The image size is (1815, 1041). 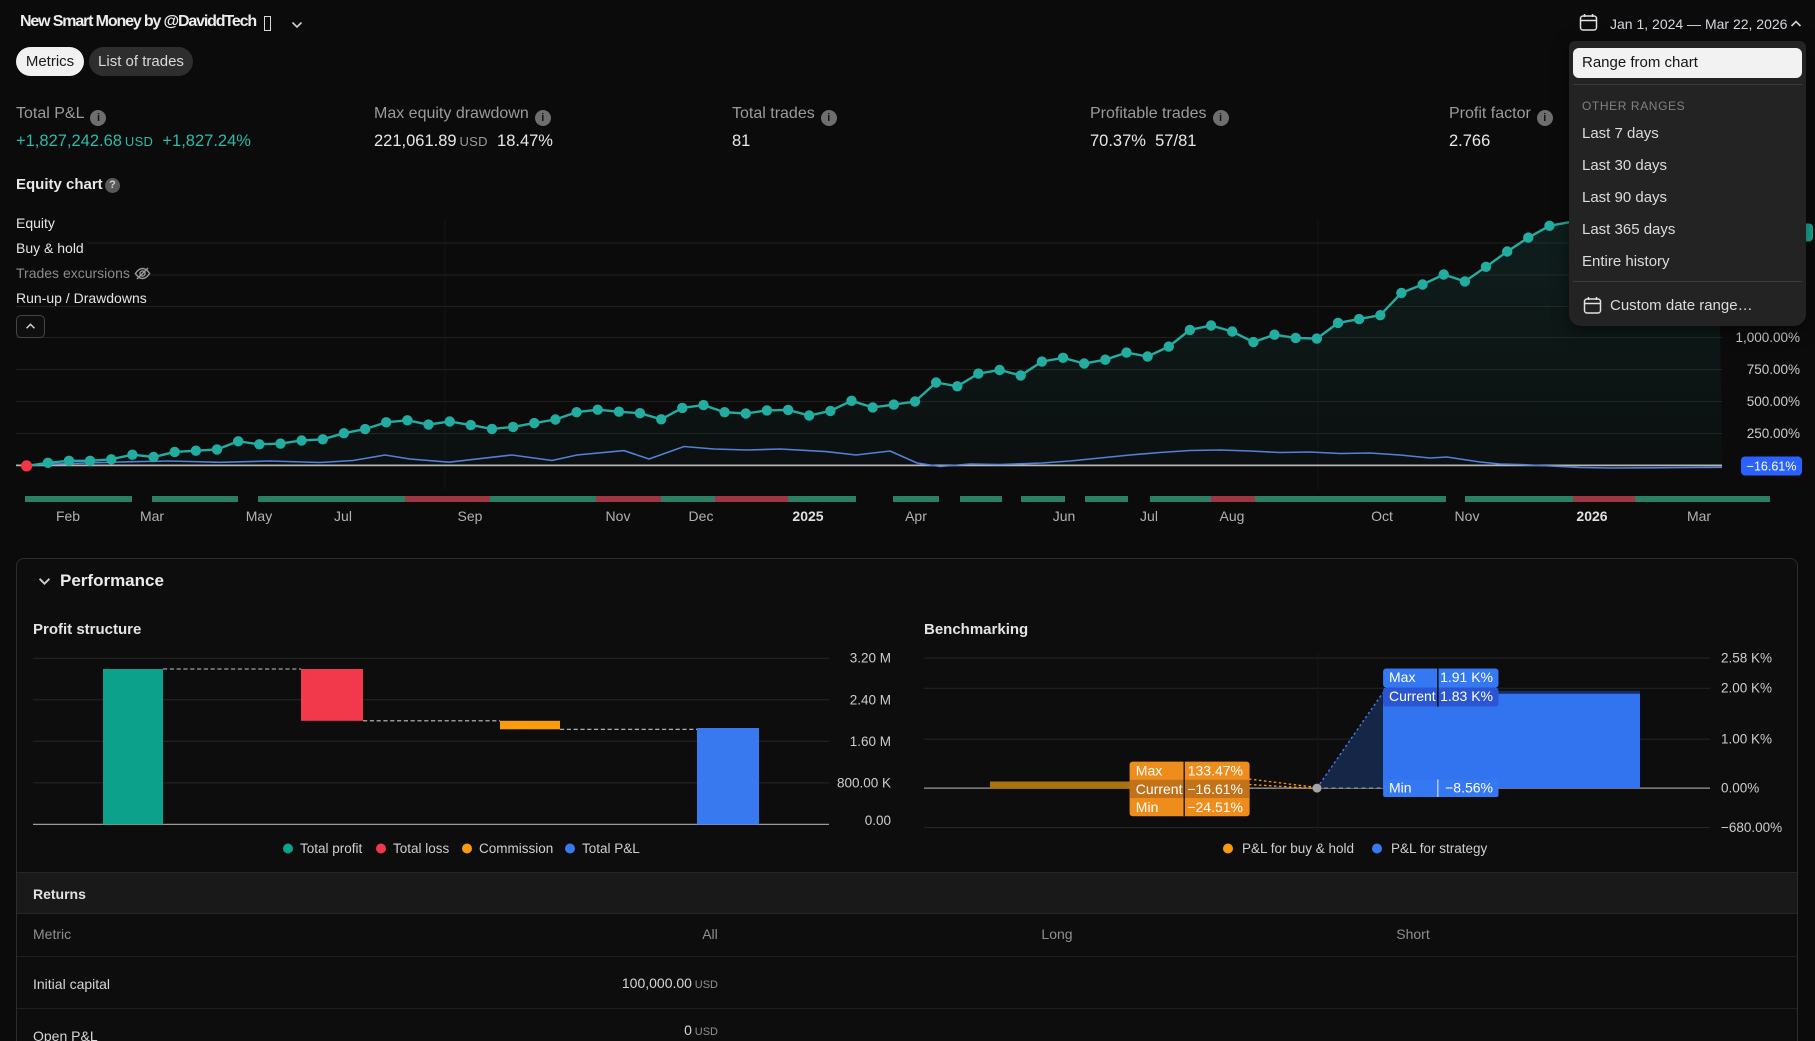 I want to click on svg-text: 1,000.00%, so click(x=1767, y=337).